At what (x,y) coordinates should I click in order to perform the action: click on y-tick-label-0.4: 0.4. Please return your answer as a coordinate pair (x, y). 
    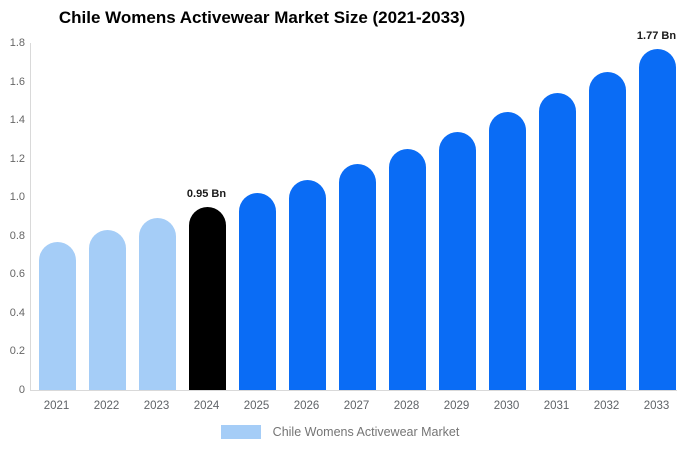
    Looking at the image, I should click on (17, 312).